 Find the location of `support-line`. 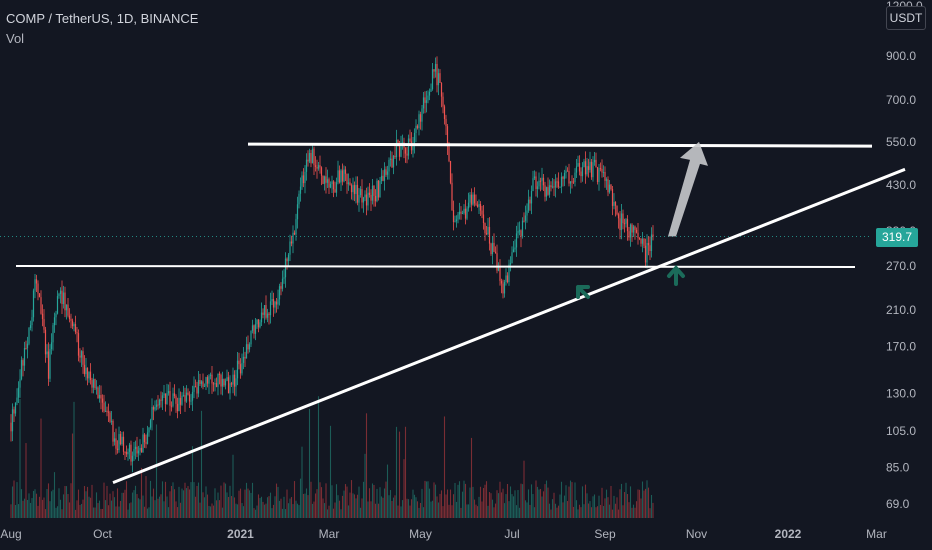

support-line is located at coordinates (435, 267).